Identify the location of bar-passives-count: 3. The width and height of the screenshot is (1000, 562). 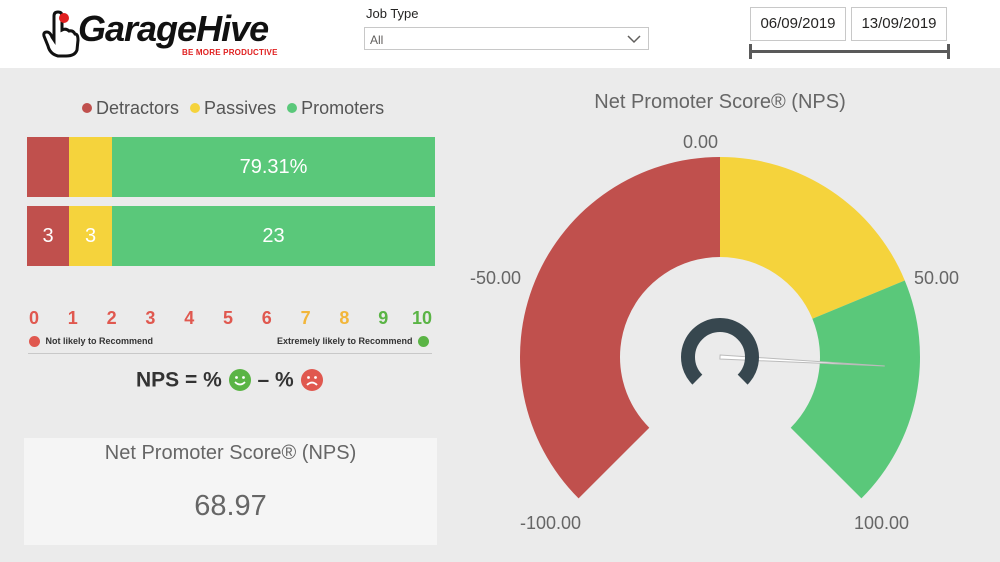
(90, 236).